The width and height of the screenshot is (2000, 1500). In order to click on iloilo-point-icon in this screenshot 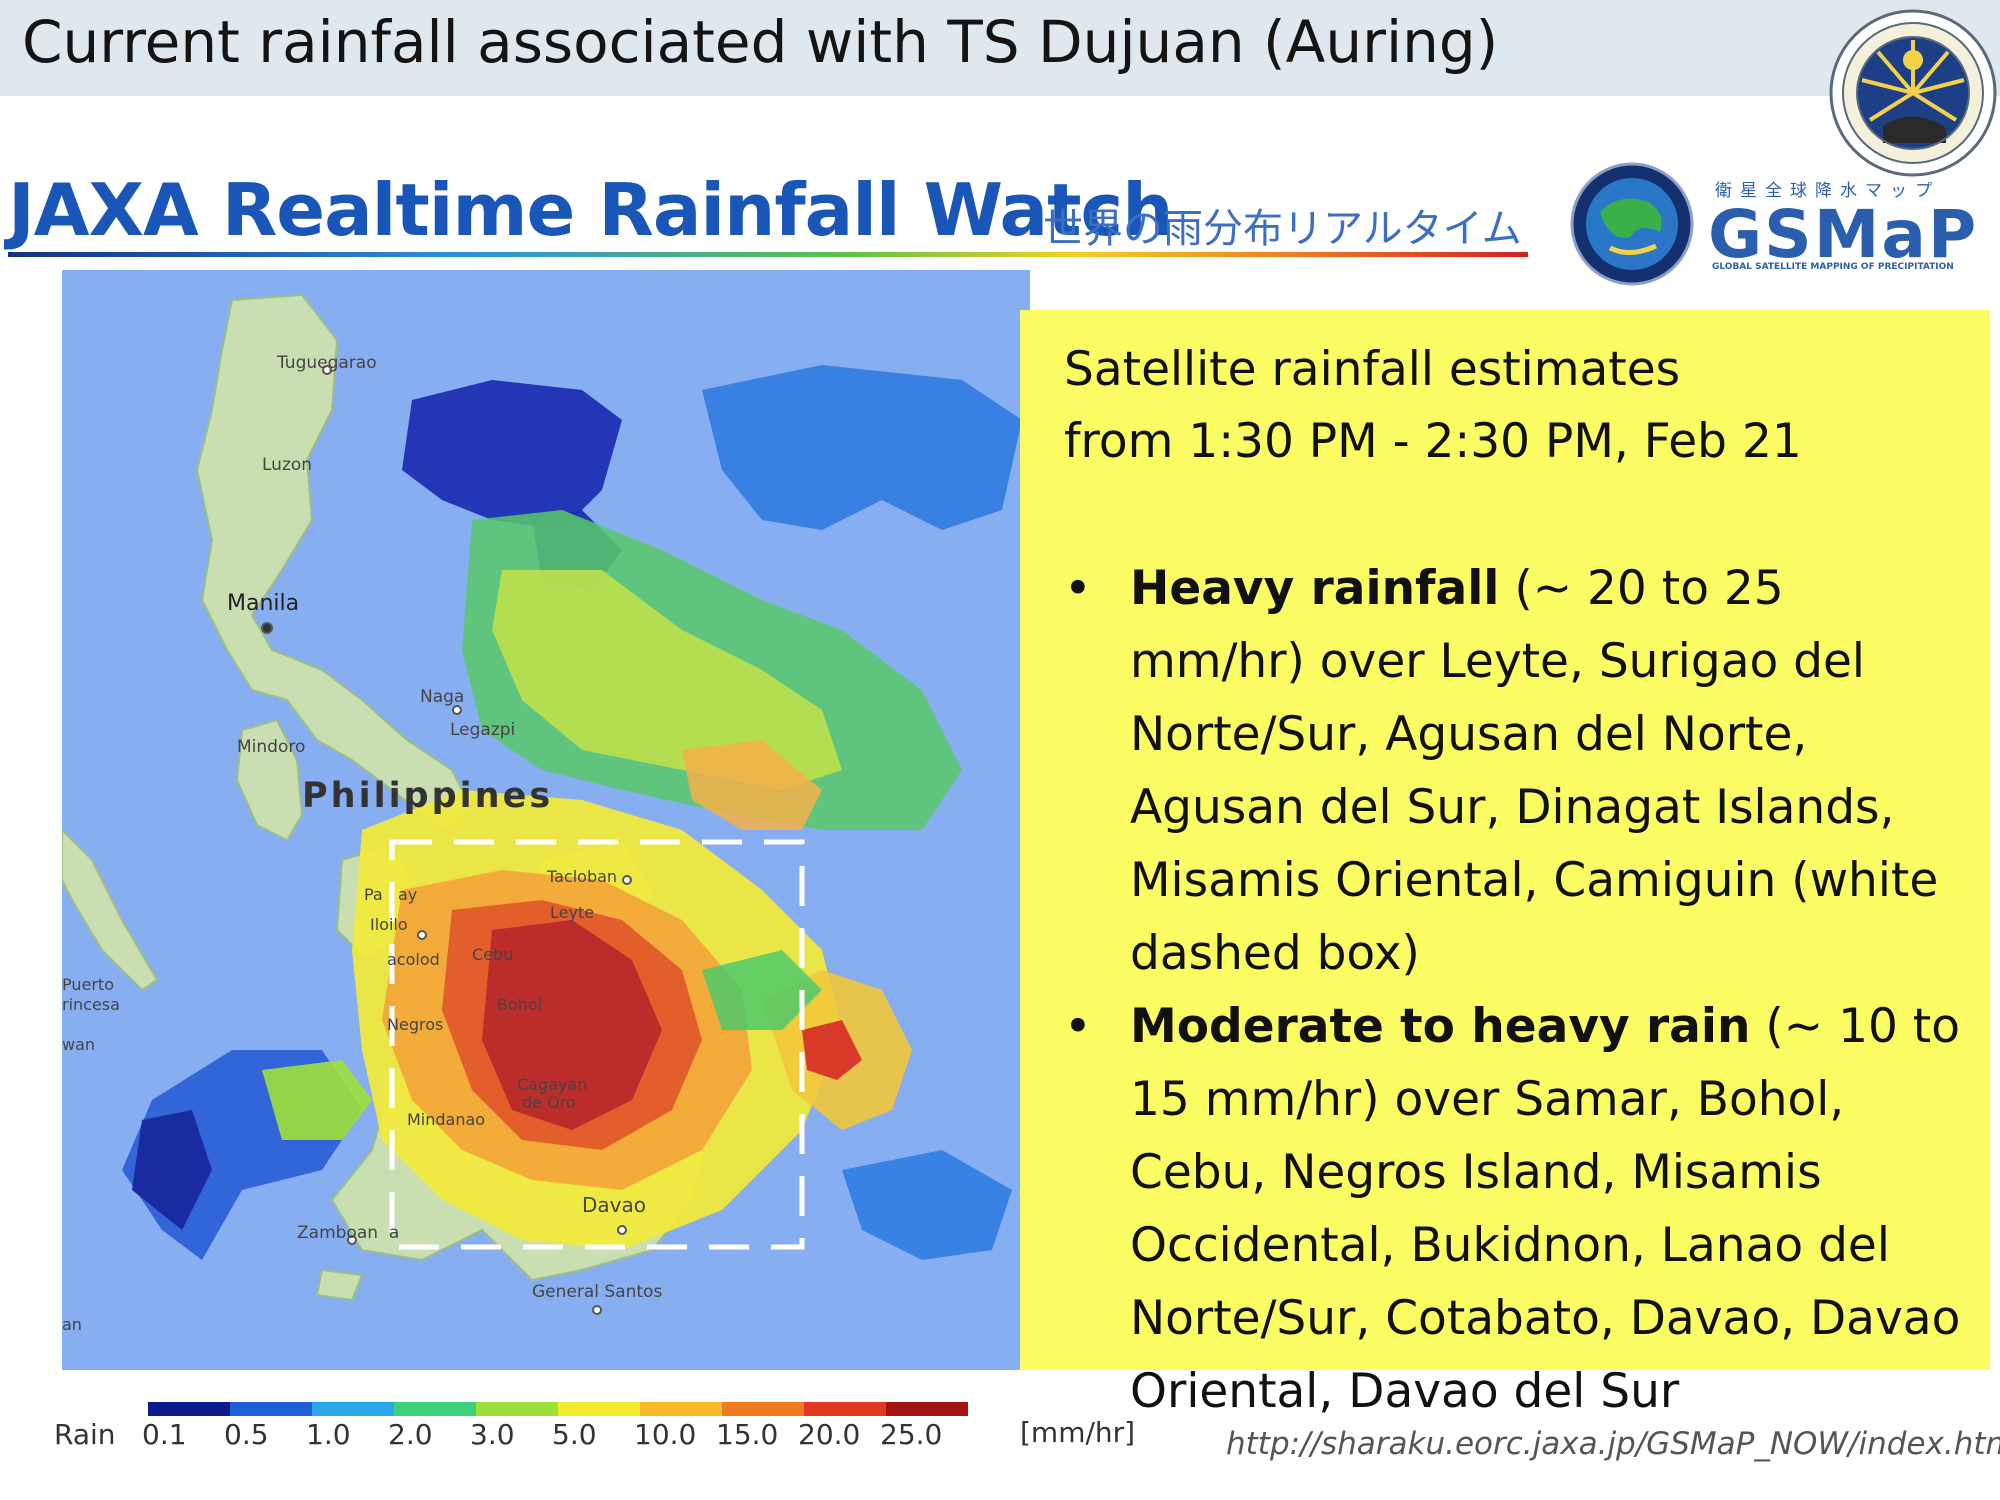, I will do `click(422, 935)`.